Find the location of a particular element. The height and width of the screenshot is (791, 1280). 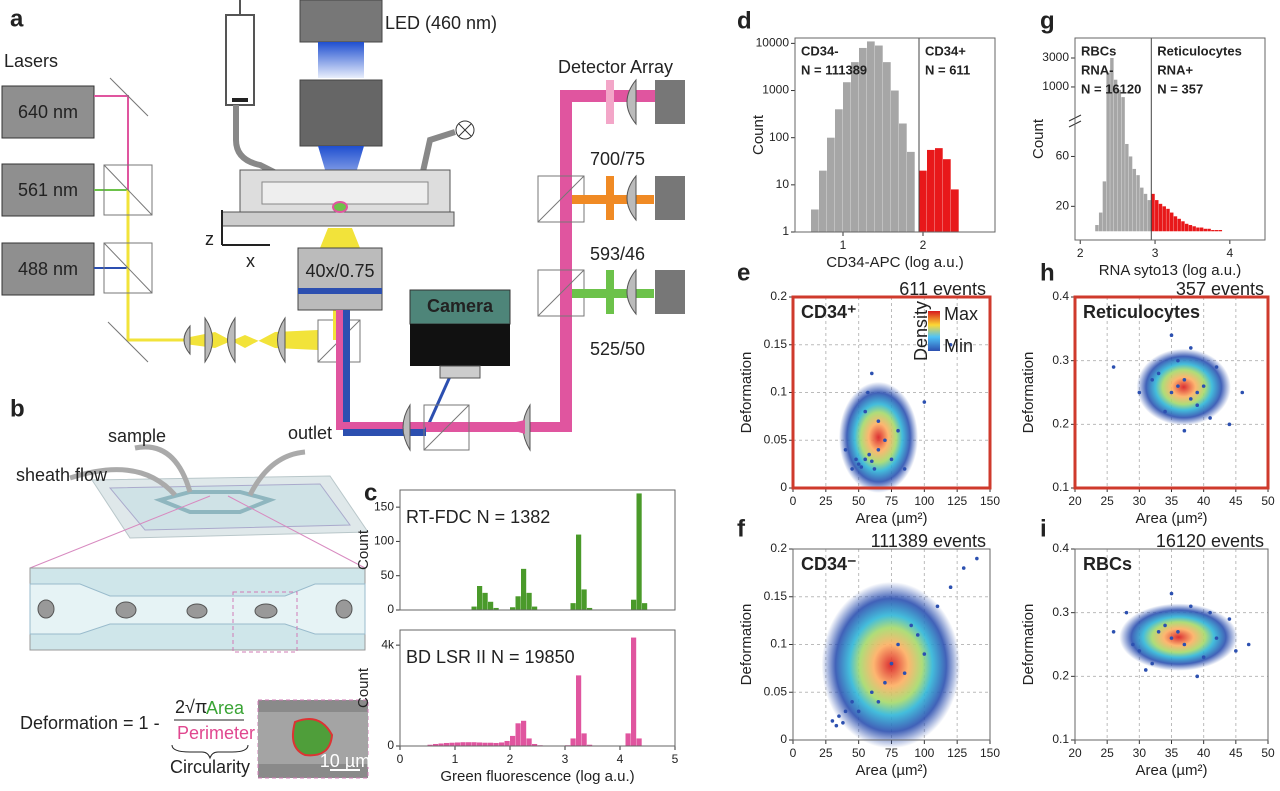

panel-label: c is located at coordinates (370, 492).